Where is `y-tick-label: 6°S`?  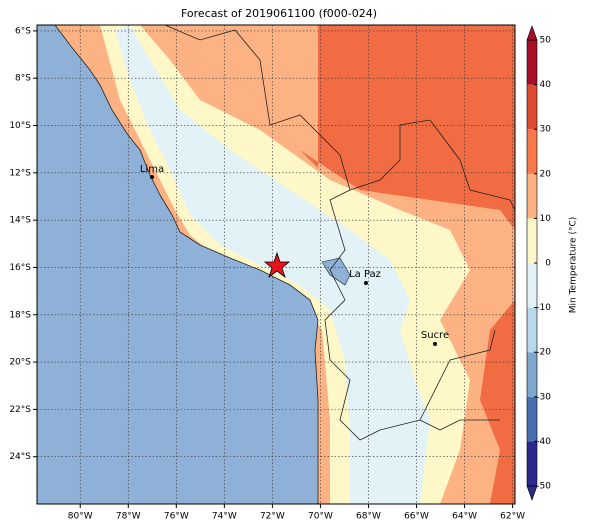
y-tick-label: 6°S is located at coordinates (23, 31).